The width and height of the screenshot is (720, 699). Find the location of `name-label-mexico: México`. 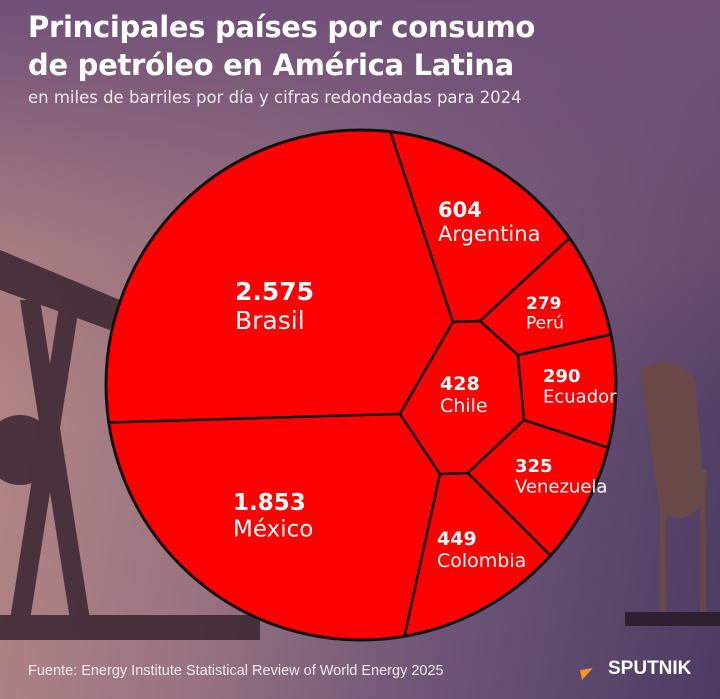

name-label-mexico: México is located at coordinates (273, 529).